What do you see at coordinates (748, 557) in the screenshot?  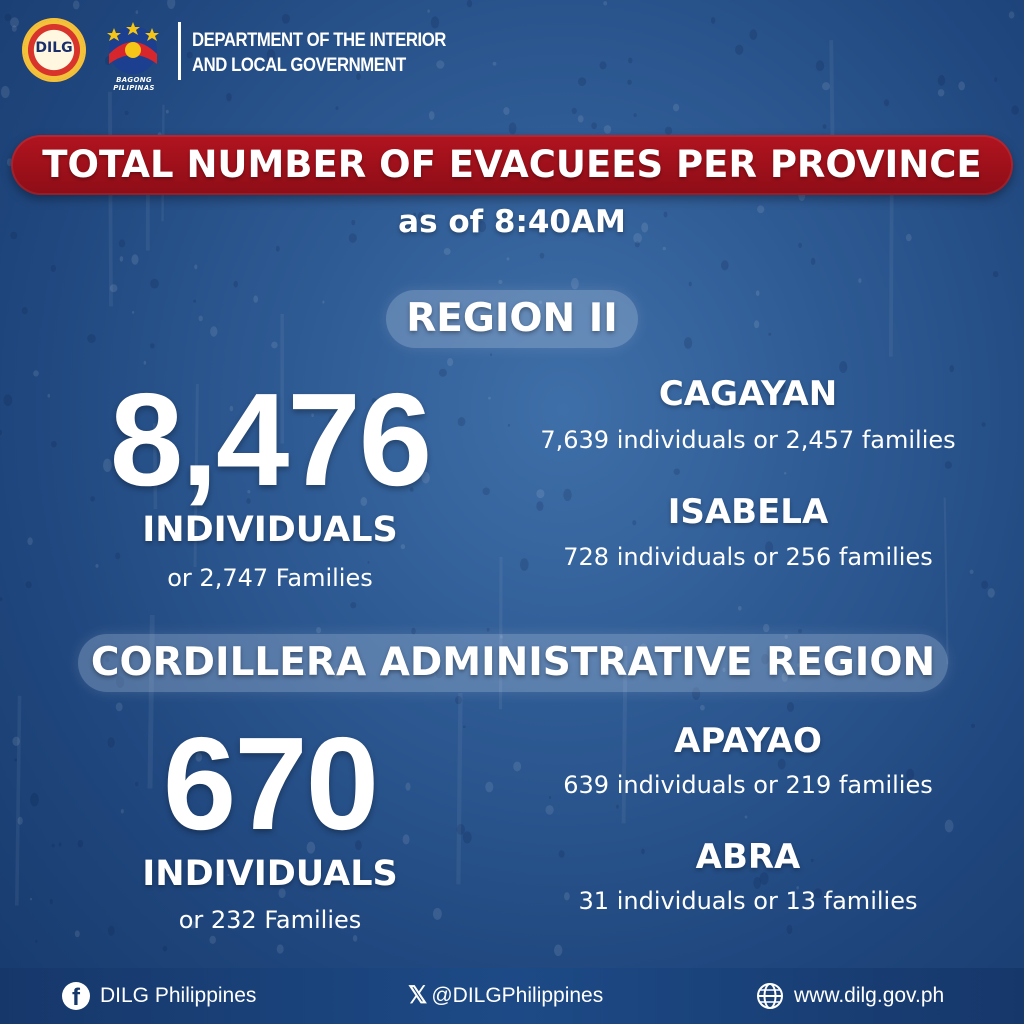 I see `province-detail-isabela: 728 individuals or 256 families` at bounding box center [748, 557].